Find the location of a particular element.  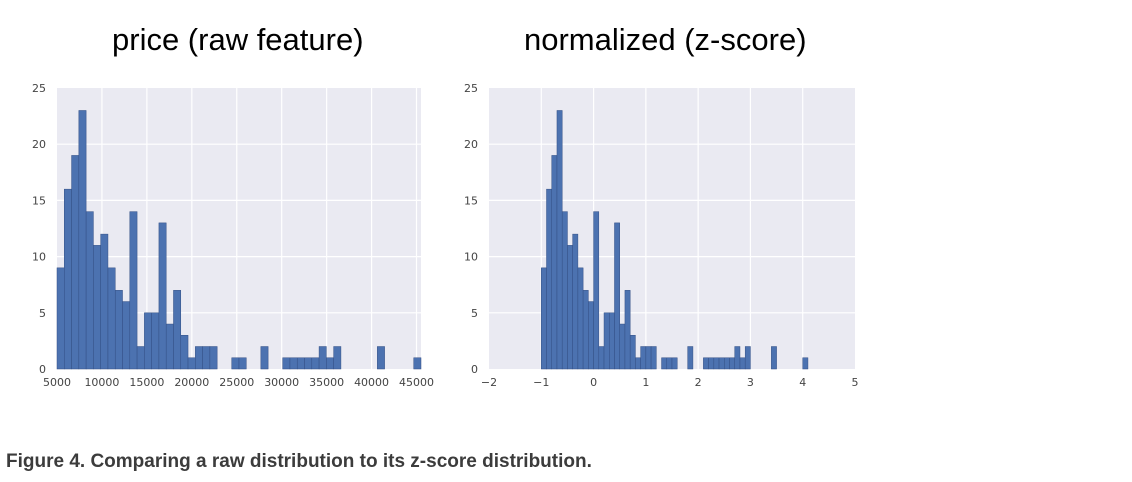

y-tick-label-raw-5: 25 is located at coordinates (39, 88).